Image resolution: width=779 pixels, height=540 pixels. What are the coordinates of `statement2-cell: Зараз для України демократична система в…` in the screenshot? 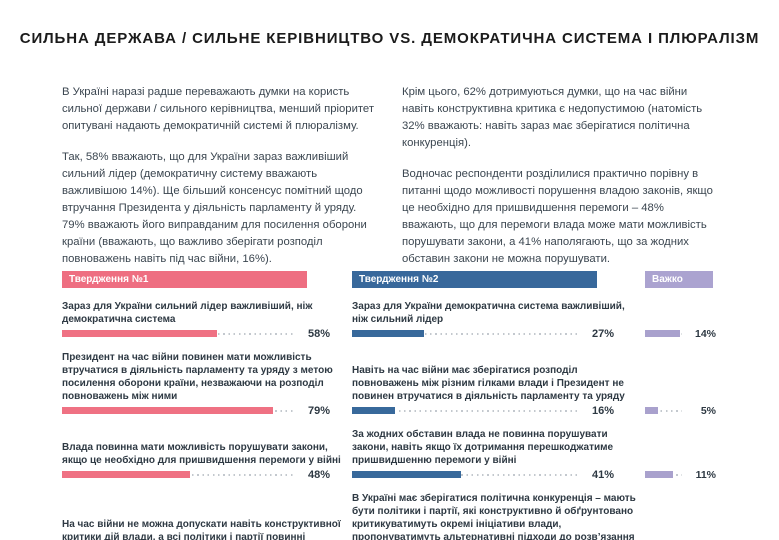 It's located at (497, 320).